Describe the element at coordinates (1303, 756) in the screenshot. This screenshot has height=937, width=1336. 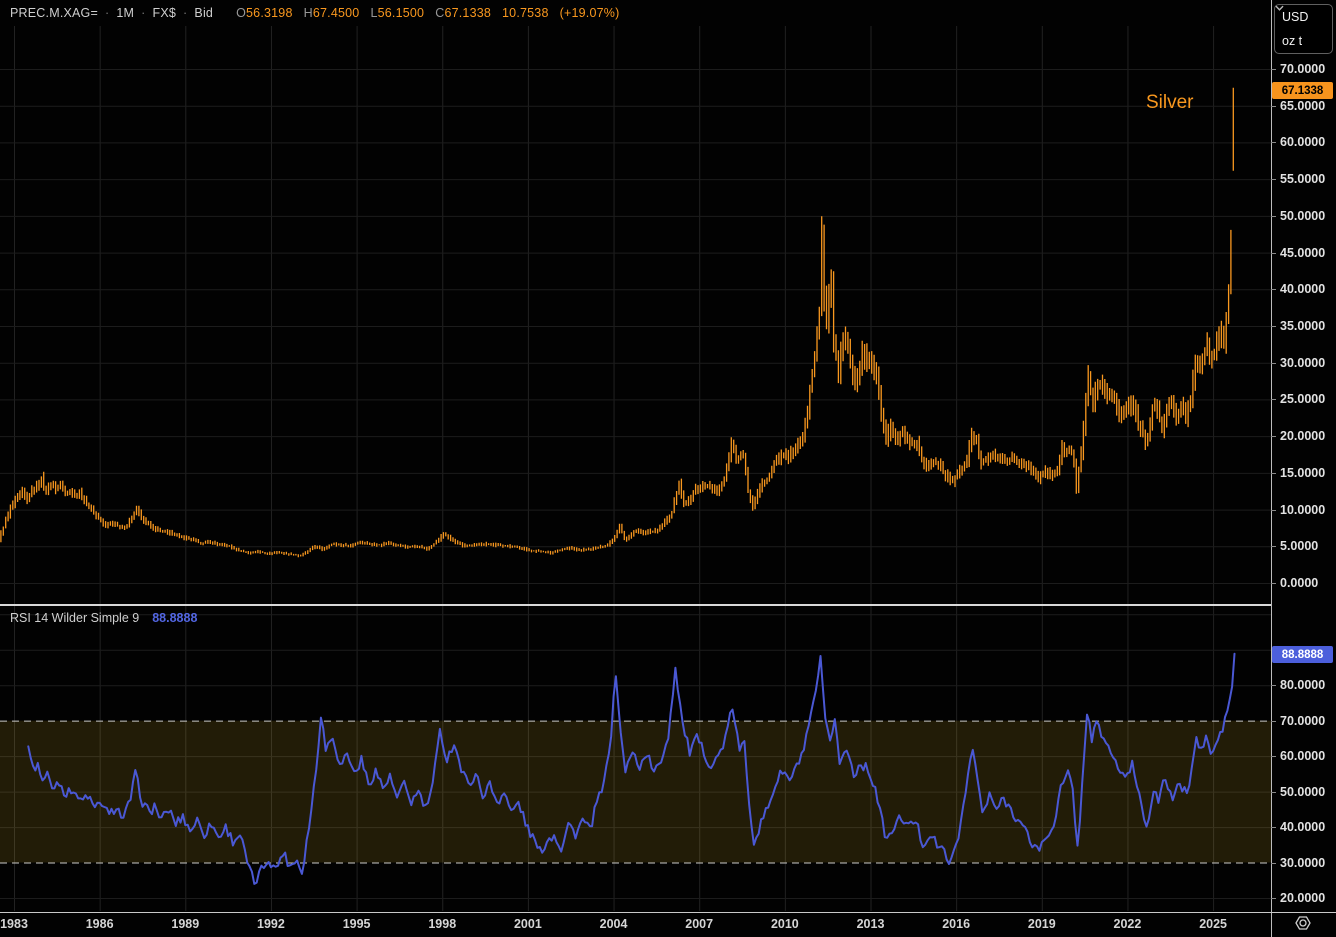
I see `rsi-axis-label: 60.0000` at that location.